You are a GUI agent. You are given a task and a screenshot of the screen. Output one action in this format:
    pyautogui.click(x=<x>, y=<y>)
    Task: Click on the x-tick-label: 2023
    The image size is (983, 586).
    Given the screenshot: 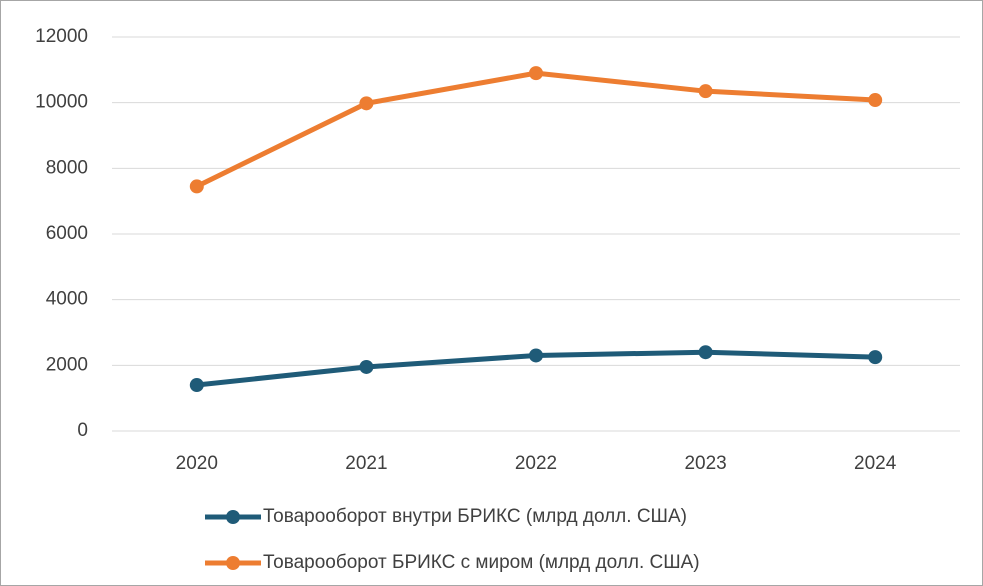 What is the action you would take?
    pyautogui.click(x=705, y=463)
    